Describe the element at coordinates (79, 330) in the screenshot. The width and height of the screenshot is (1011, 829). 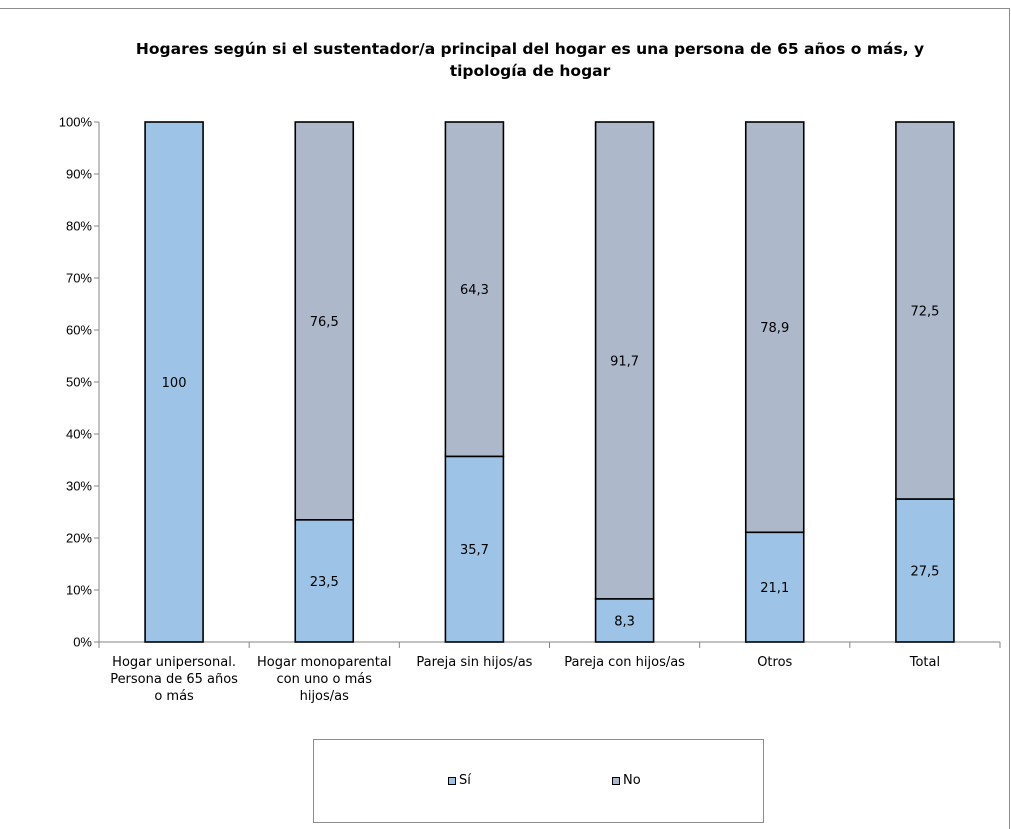
I see `y-tick-label: 60%` at that location.